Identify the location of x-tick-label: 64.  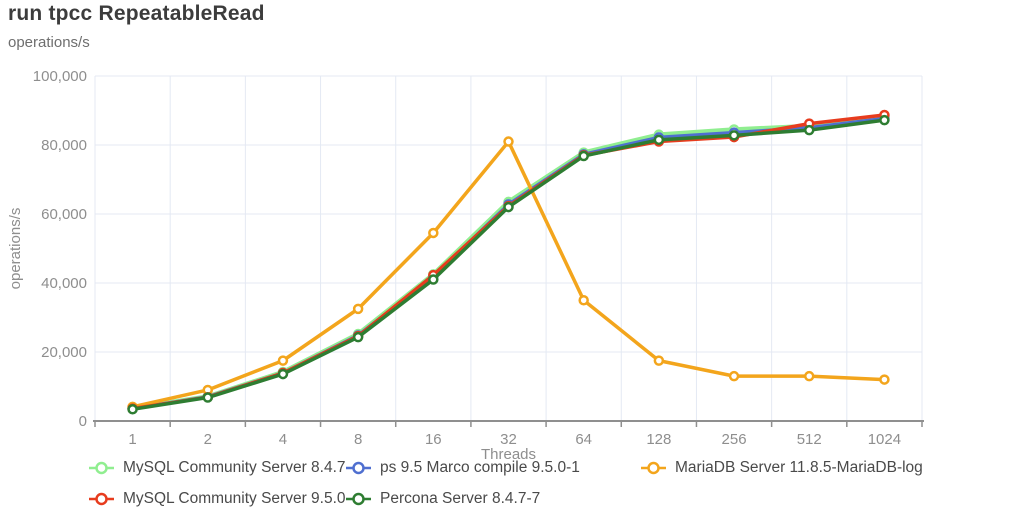
(583, 439).